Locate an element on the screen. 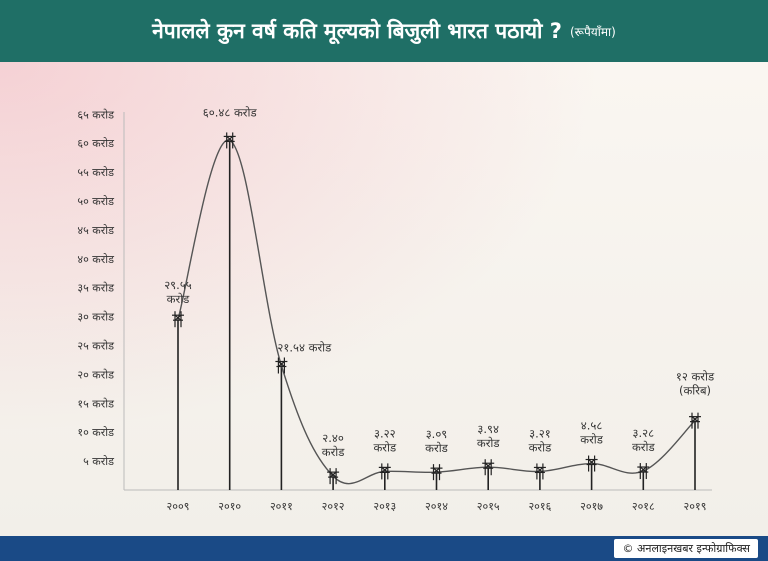 The height and width of the screenshot is (561, 768). data-label: २९.५५ is located at coordinates (178, 285).